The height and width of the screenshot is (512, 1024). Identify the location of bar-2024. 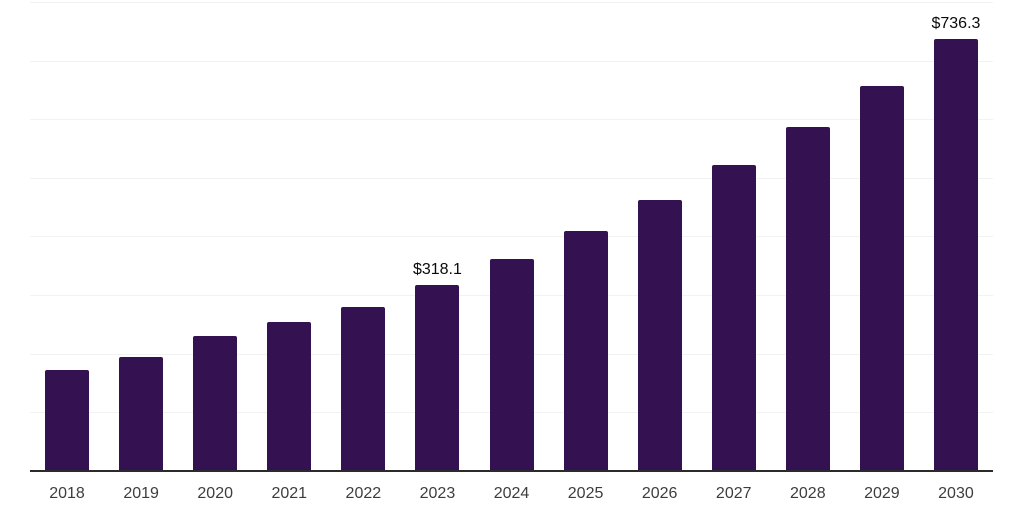
(512, 365).